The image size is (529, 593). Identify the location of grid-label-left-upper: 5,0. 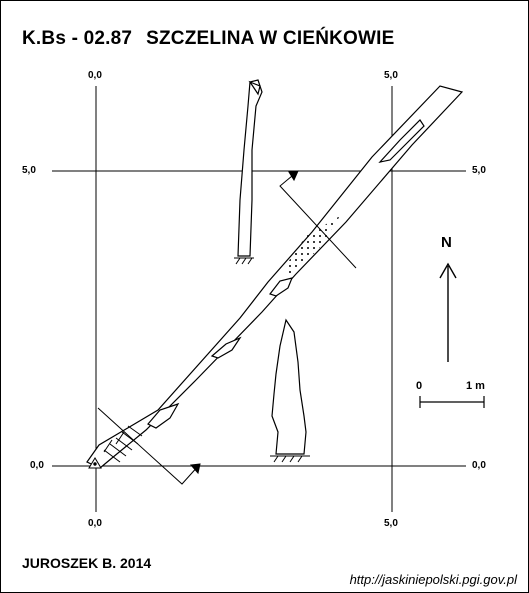
(29, 170).